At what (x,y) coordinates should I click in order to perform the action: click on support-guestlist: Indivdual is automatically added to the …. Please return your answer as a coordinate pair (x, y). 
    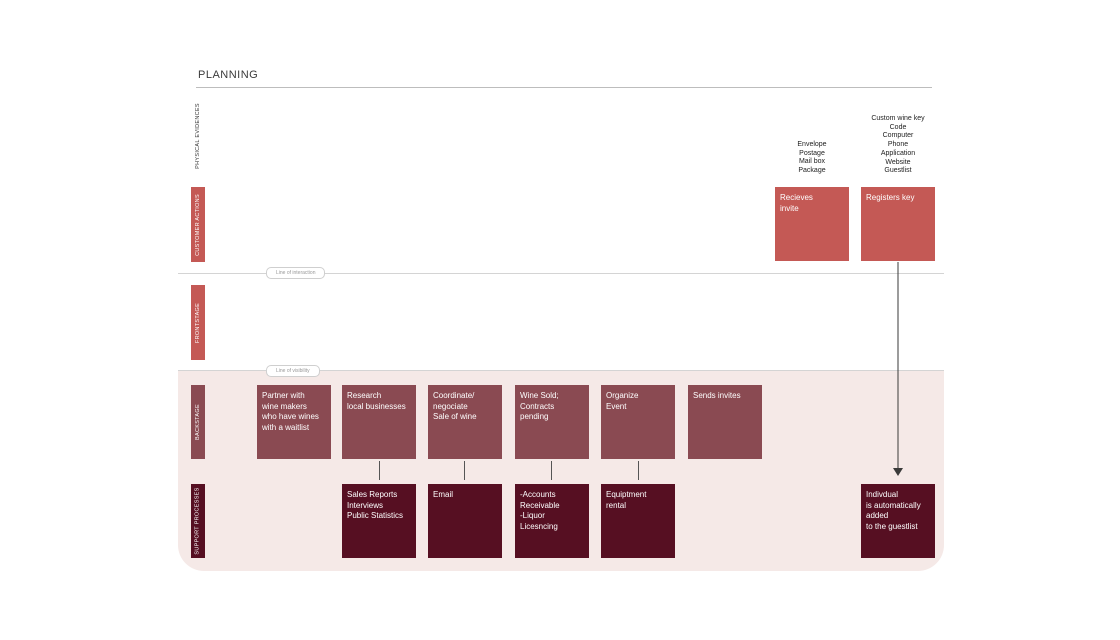
    Looking at the image, I should click on (898, 521).